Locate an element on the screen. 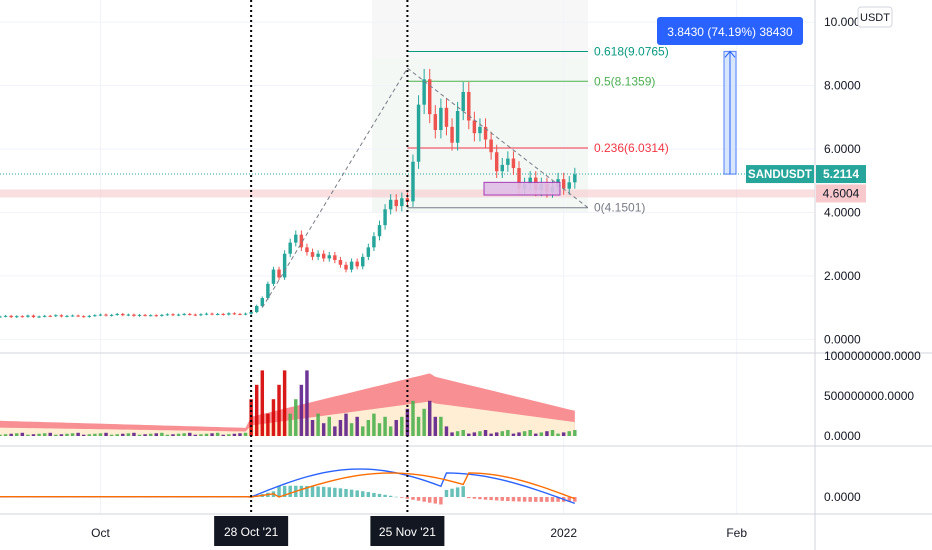  highlight-box is located at coordinates (522, 188).